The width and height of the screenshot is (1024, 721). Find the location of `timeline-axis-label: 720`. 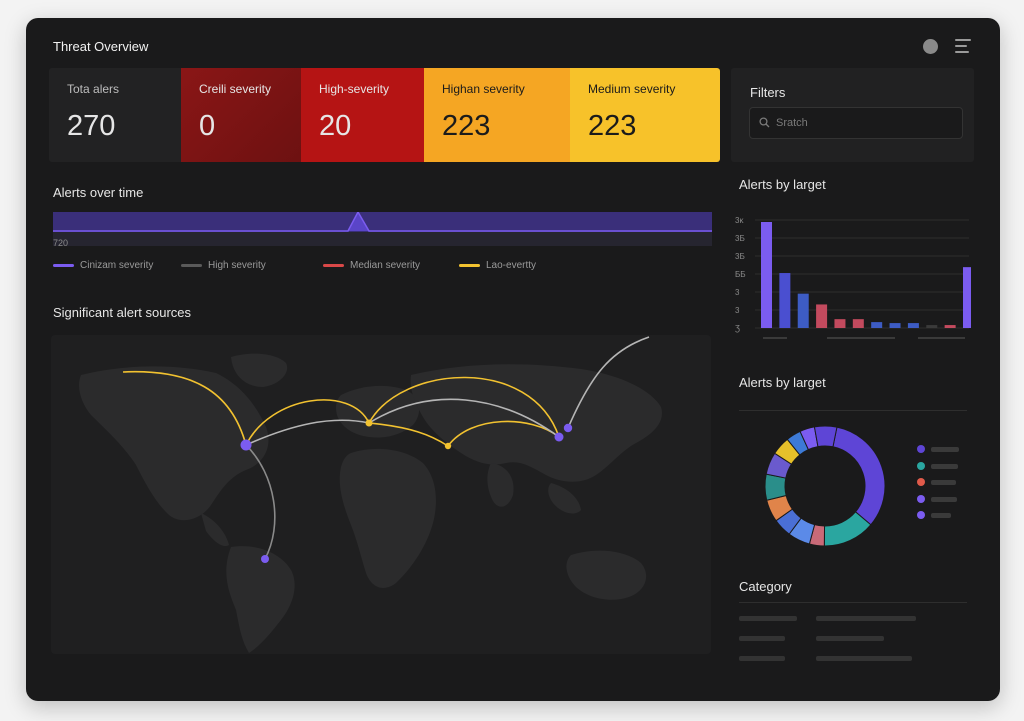

timeline-axis-label: 720 is located at coordinates (61, 243).